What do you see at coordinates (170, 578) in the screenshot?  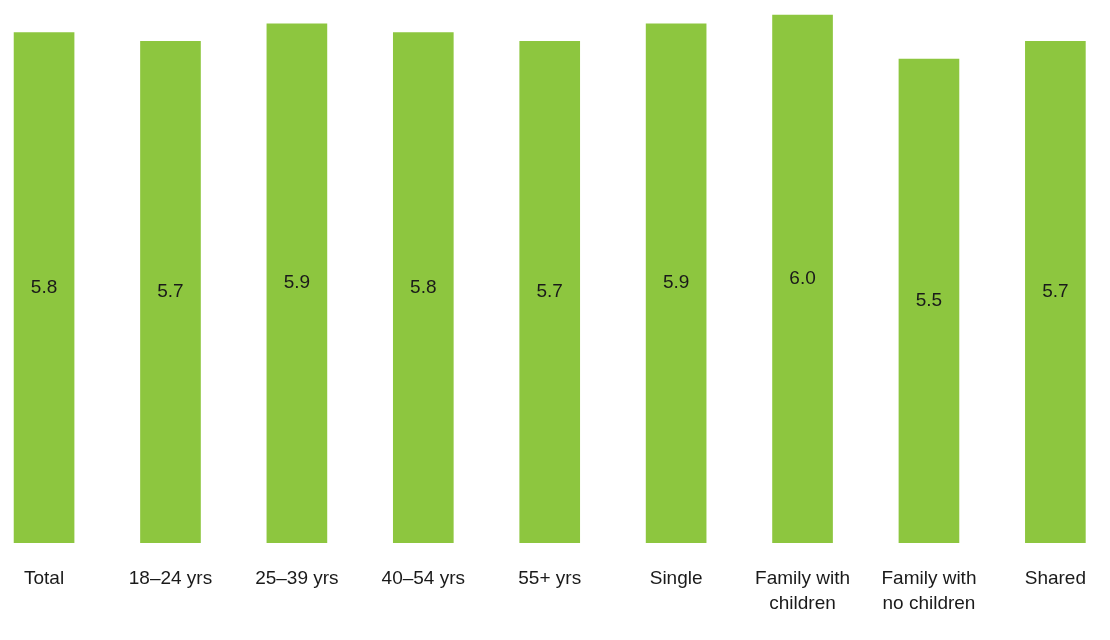 I see `x-tick-label: 18–24 yrs` at bounding box center [170, 578].